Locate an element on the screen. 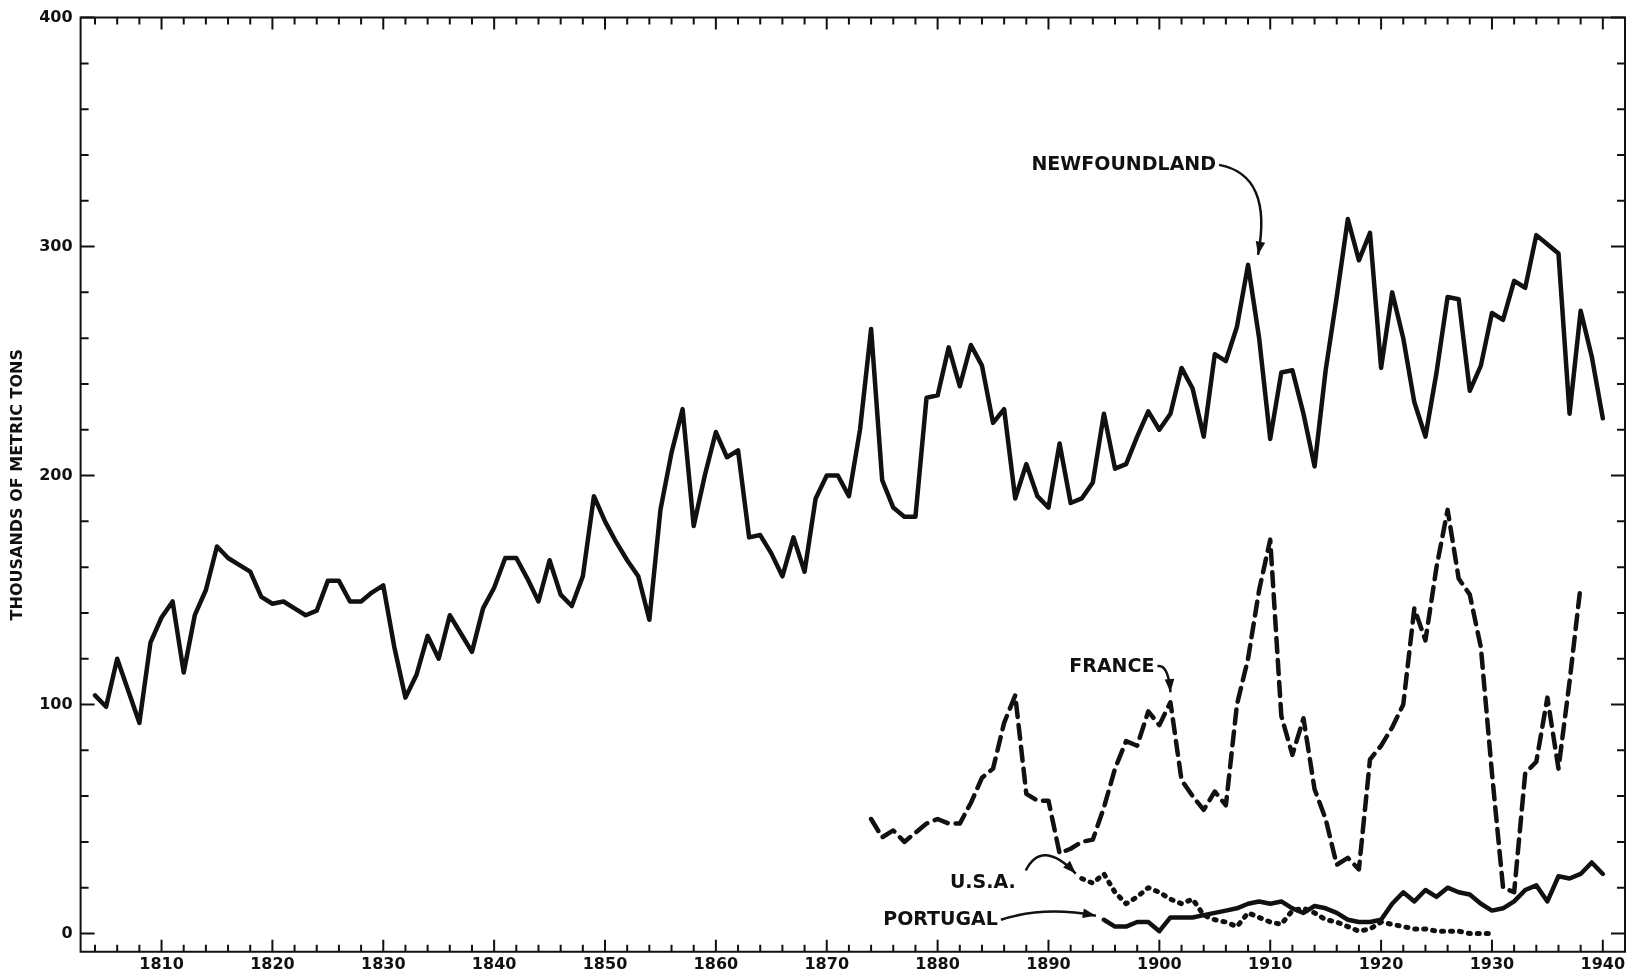 This screenshot has height=979, width=1635. y-tick-label: 100 is located at coordinates (56, 703).